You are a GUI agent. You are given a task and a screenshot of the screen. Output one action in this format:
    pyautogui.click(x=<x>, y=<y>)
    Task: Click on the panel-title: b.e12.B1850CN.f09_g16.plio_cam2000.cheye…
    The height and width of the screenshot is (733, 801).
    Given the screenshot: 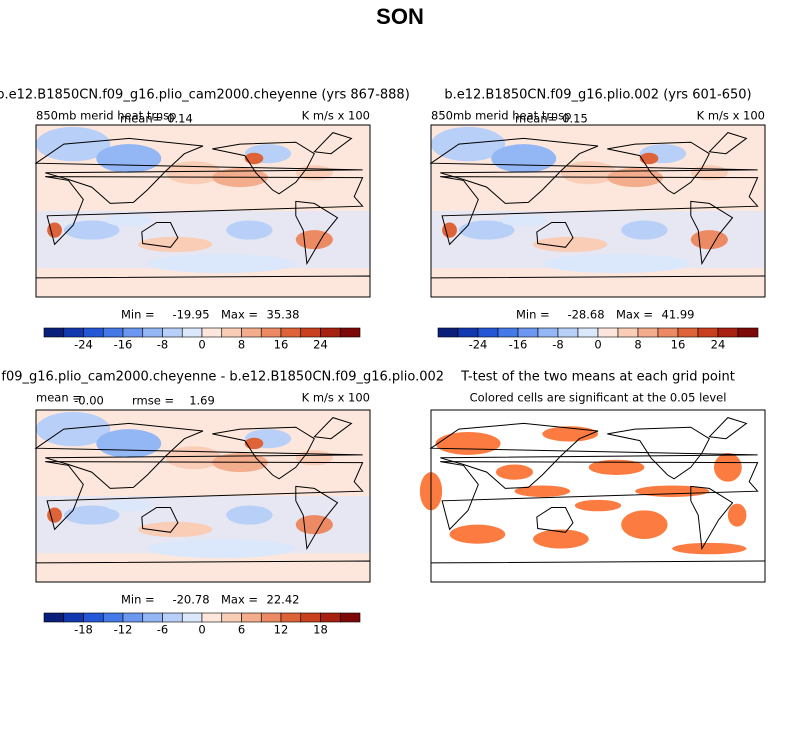 What is the action you would take?
    pyautogui.click(x=205, y=95)
    